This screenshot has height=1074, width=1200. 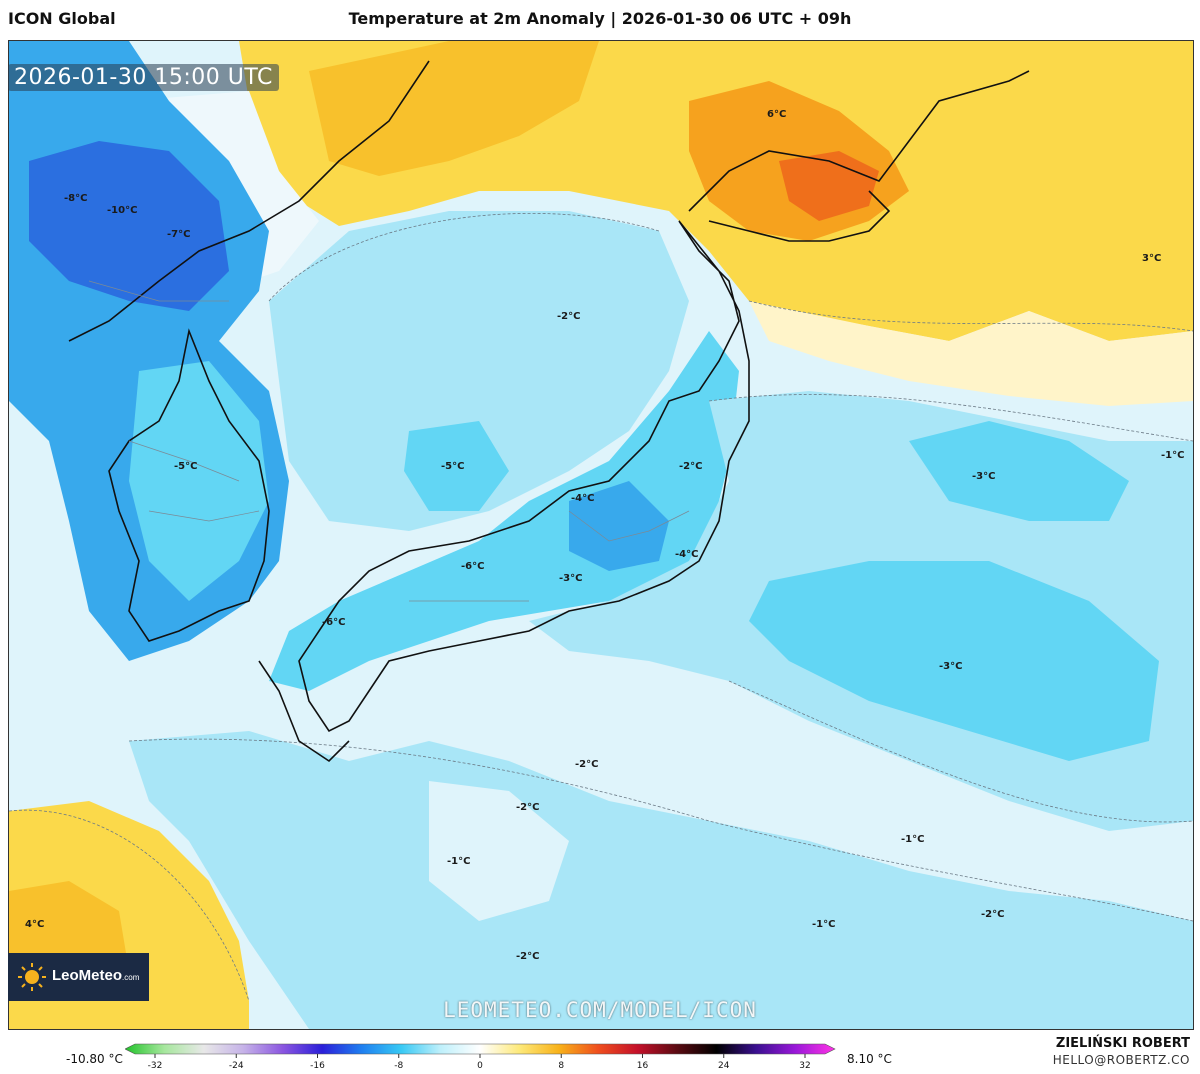 What do you see at coordinates (178, 234) in the screenshot?
I see `contour-label: -7°C` at bounding box center [178, 234].